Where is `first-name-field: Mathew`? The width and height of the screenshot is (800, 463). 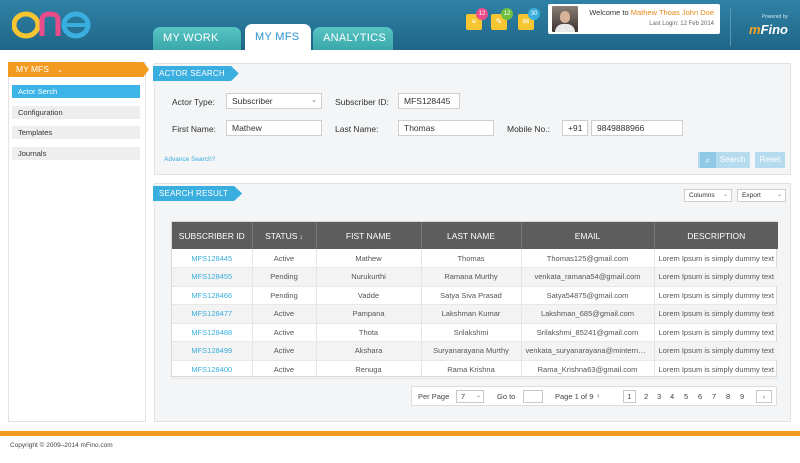
first-name-field: Mathew is located at coordinates (274, 128).